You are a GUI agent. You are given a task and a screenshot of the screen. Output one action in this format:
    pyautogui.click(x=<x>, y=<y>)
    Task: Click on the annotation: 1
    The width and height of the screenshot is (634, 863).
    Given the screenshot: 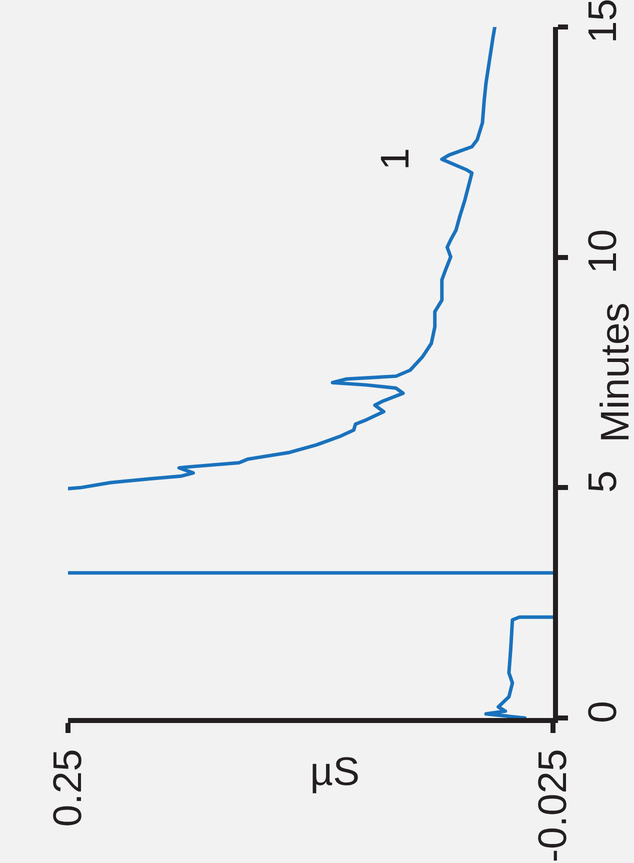 What is the action you would take?
    pyautogui.click(x=396, y=159)
    